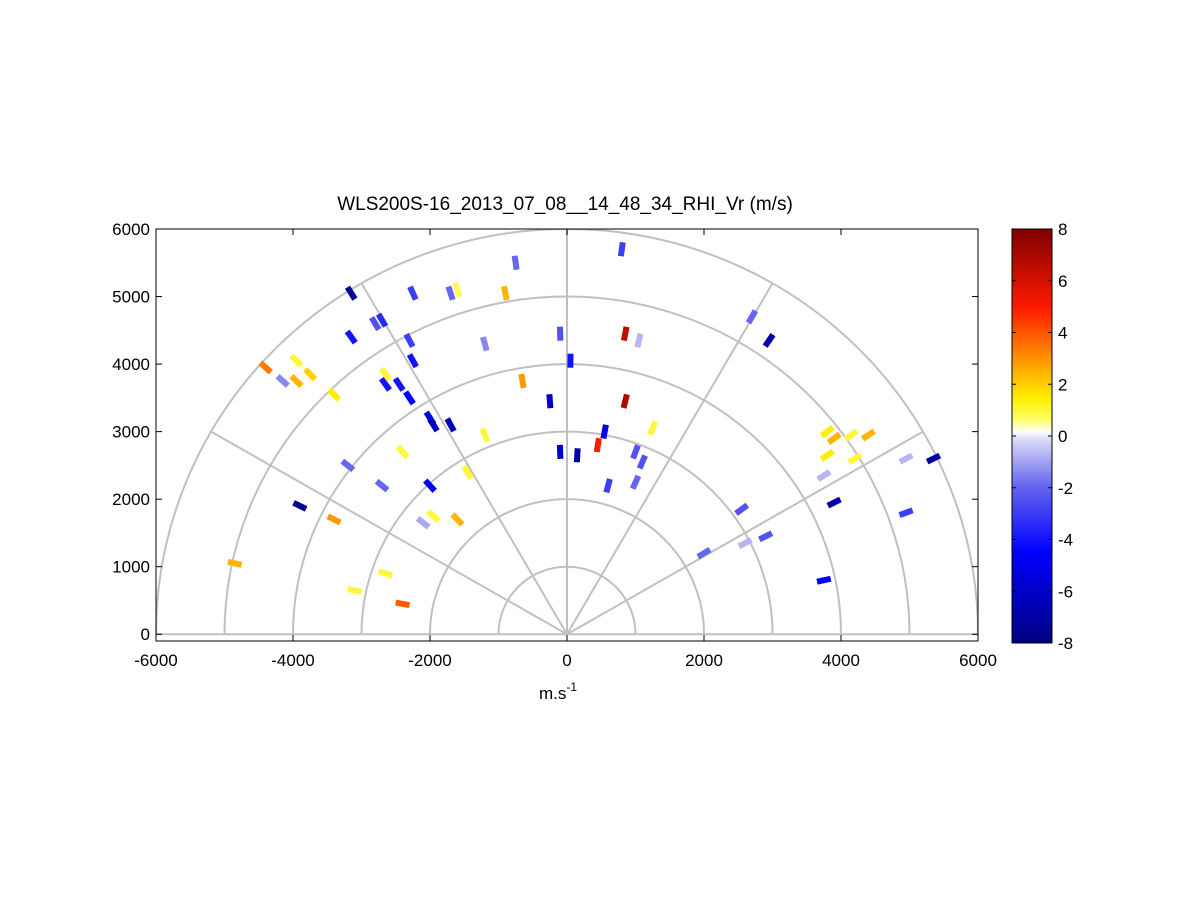 The image size is (1201, 901). What do you see at coordinates (552, 693) in the screenshot?
I see `x-axis-label-base: m.s` at bounding box center [552, 693].